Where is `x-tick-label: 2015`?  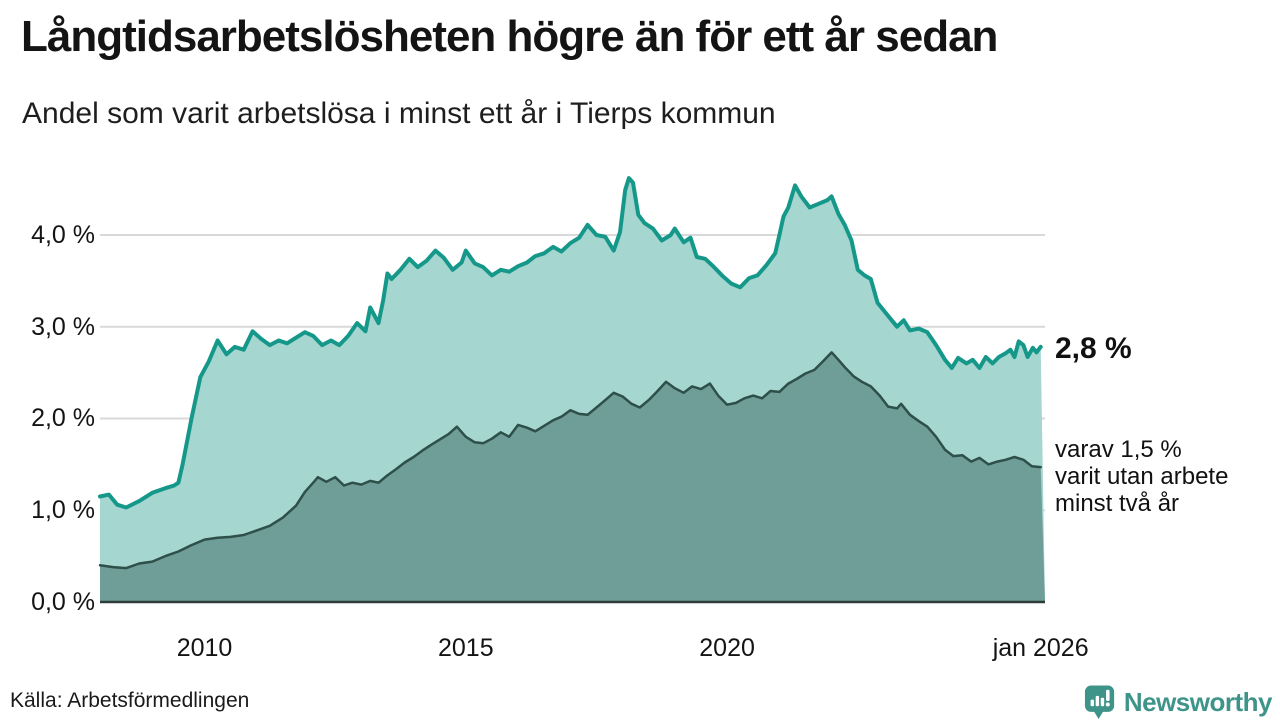
x-tick-label: 2015 is located at coordinates (466, 648).